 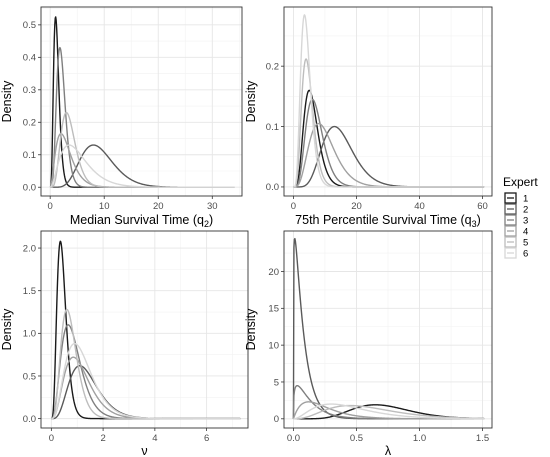 I want to click on x-tick-label: 6, so click(x=206, y=438).